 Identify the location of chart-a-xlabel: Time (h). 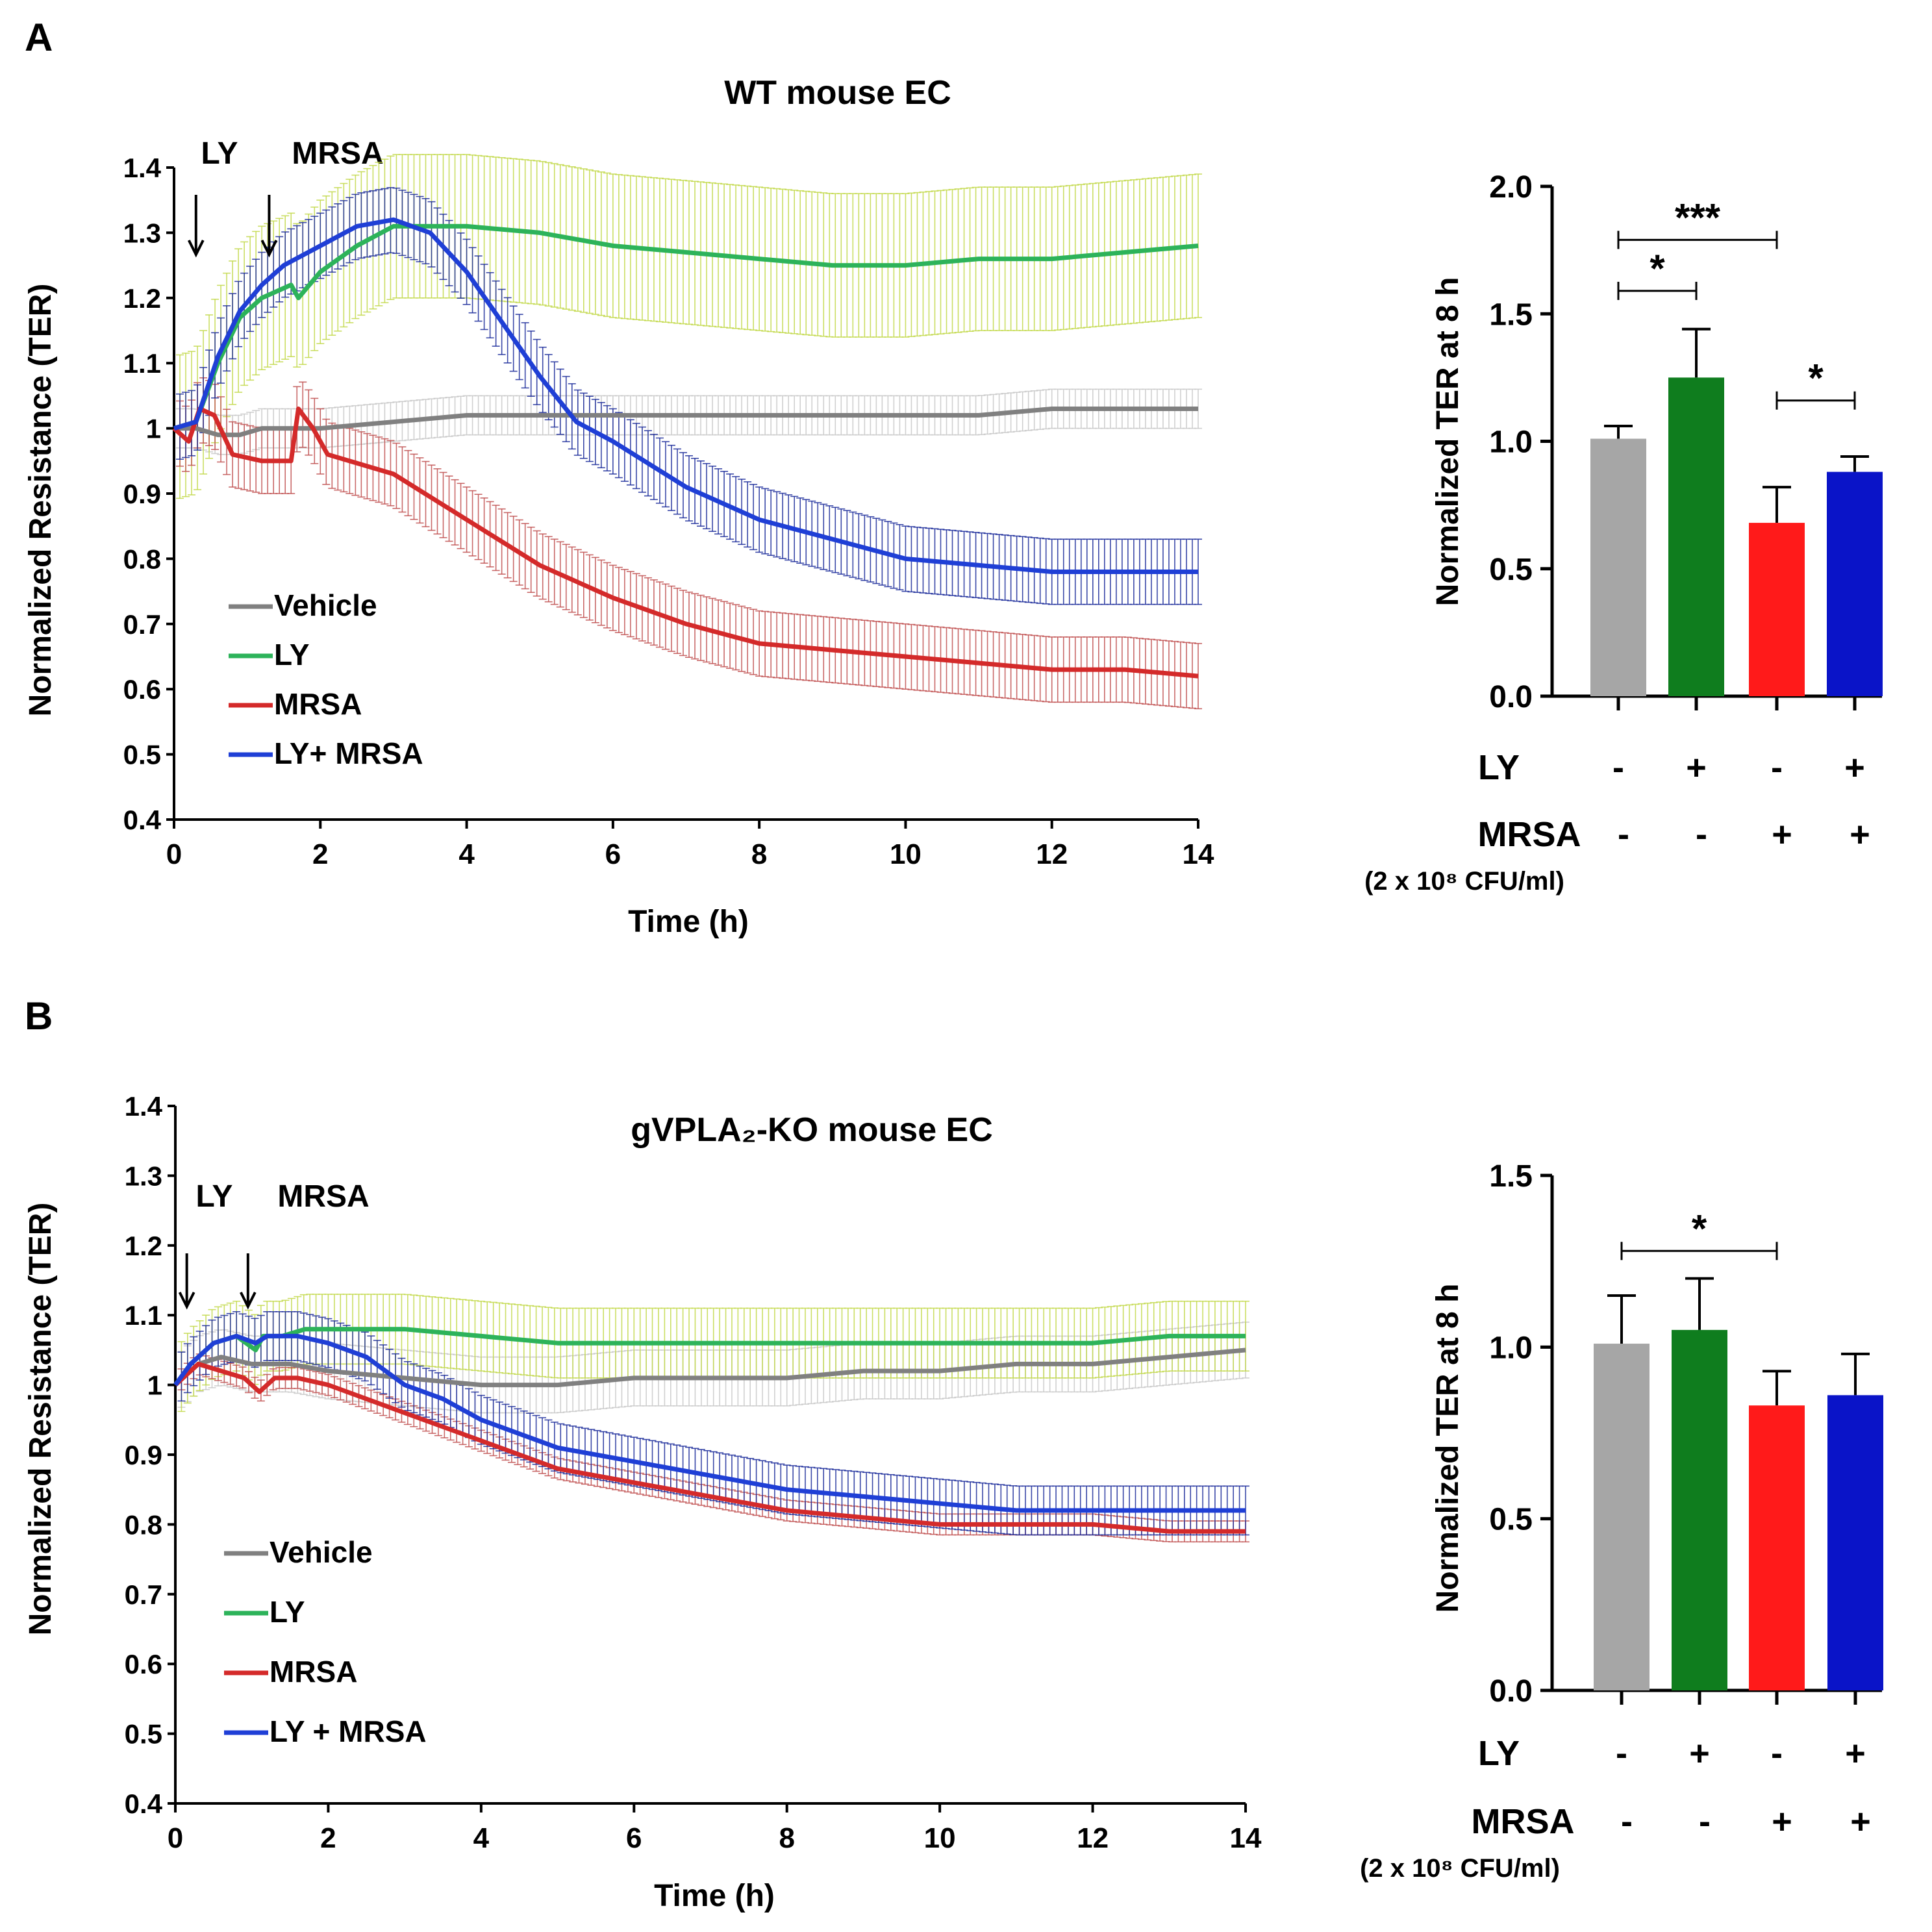
(688, 922).